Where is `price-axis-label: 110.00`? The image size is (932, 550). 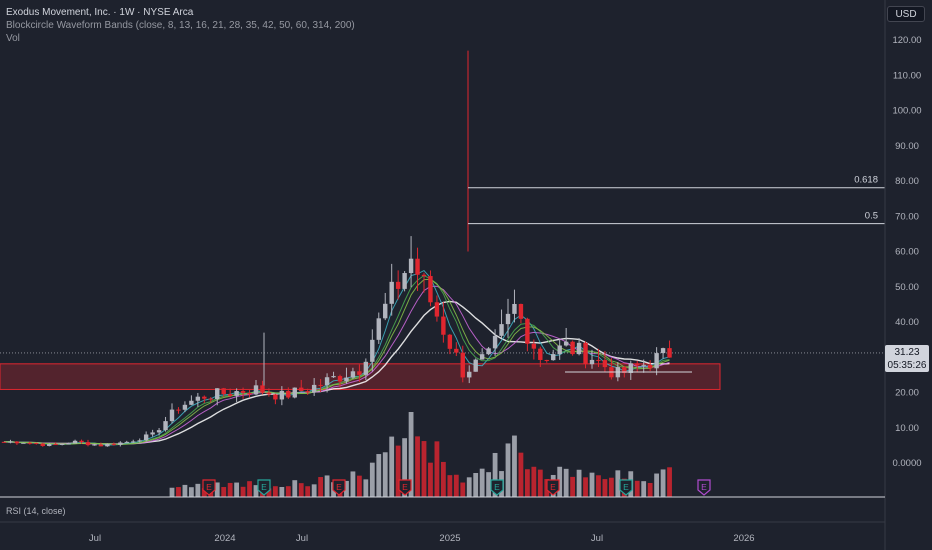 price-axis-label: 110.00 is located at coordinates (907, 75).